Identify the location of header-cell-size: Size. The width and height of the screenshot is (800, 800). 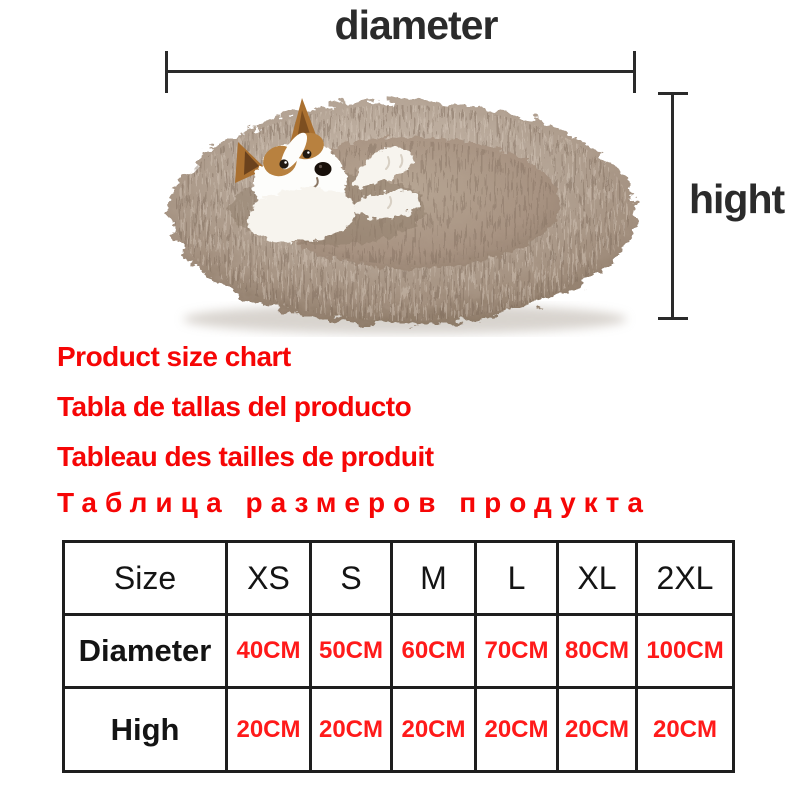
(145, 578).